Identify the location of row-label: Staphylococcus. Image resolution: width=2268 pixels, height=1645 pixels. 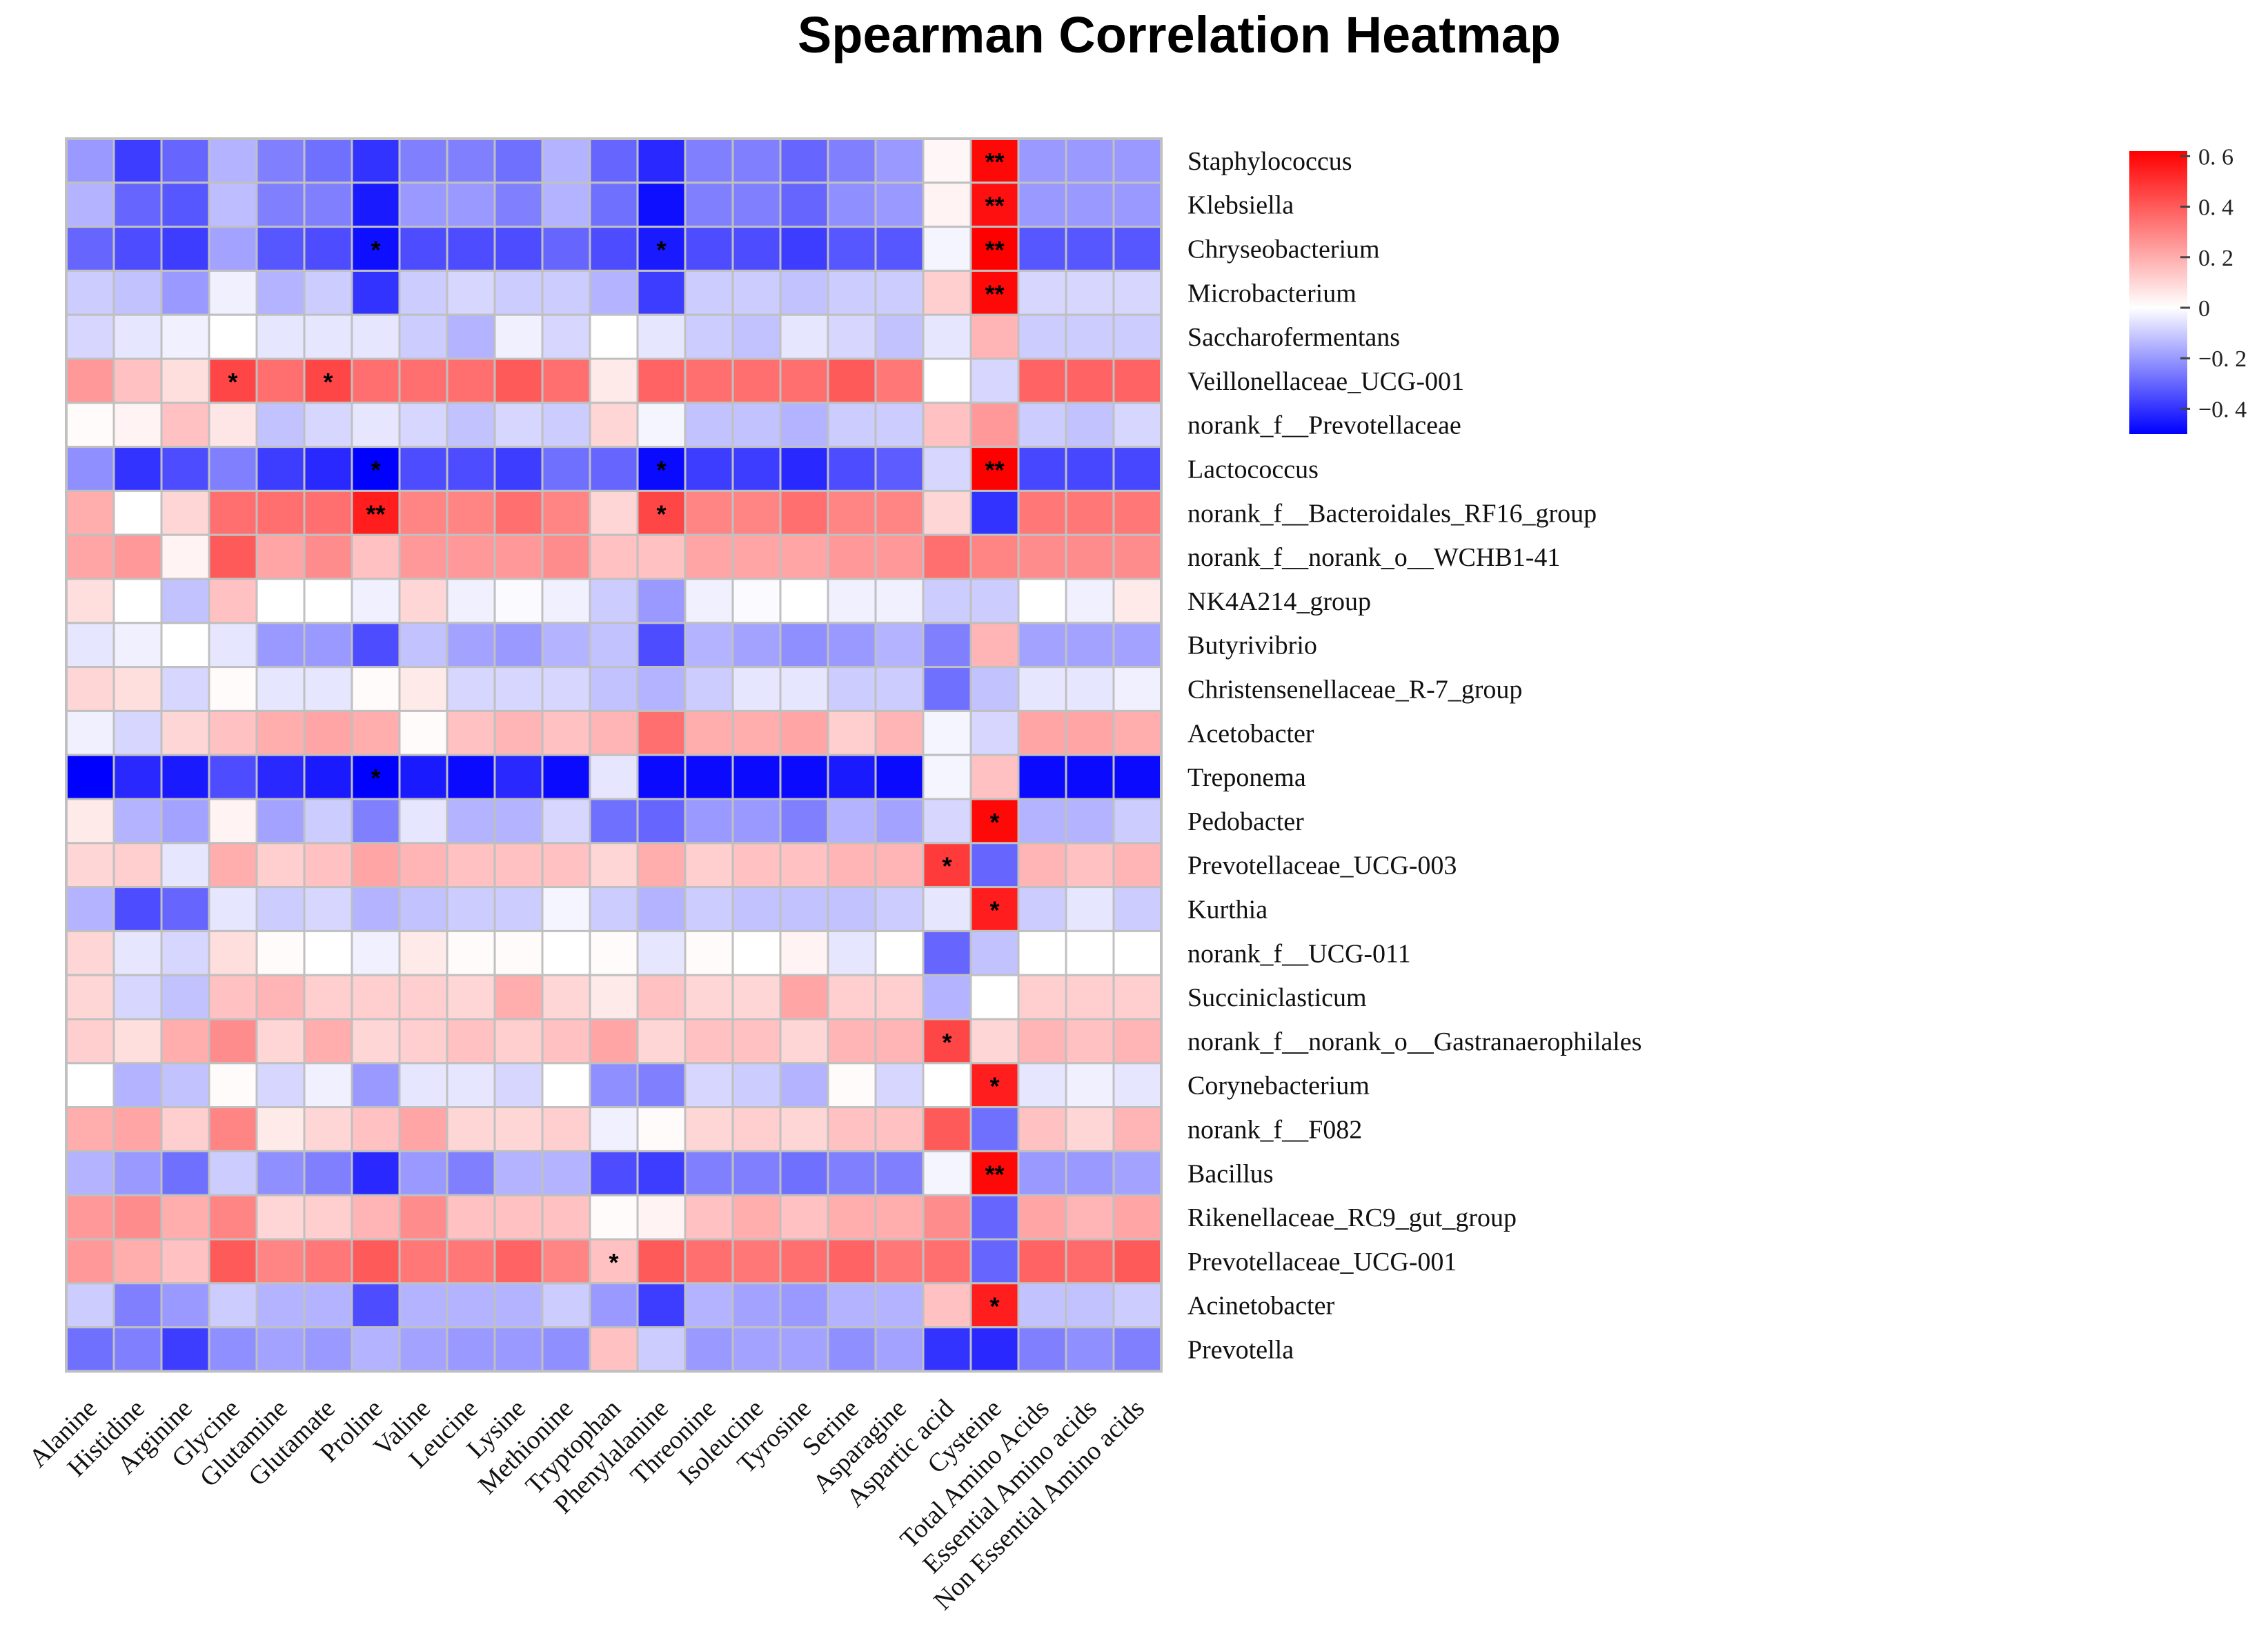
(1269, 161).